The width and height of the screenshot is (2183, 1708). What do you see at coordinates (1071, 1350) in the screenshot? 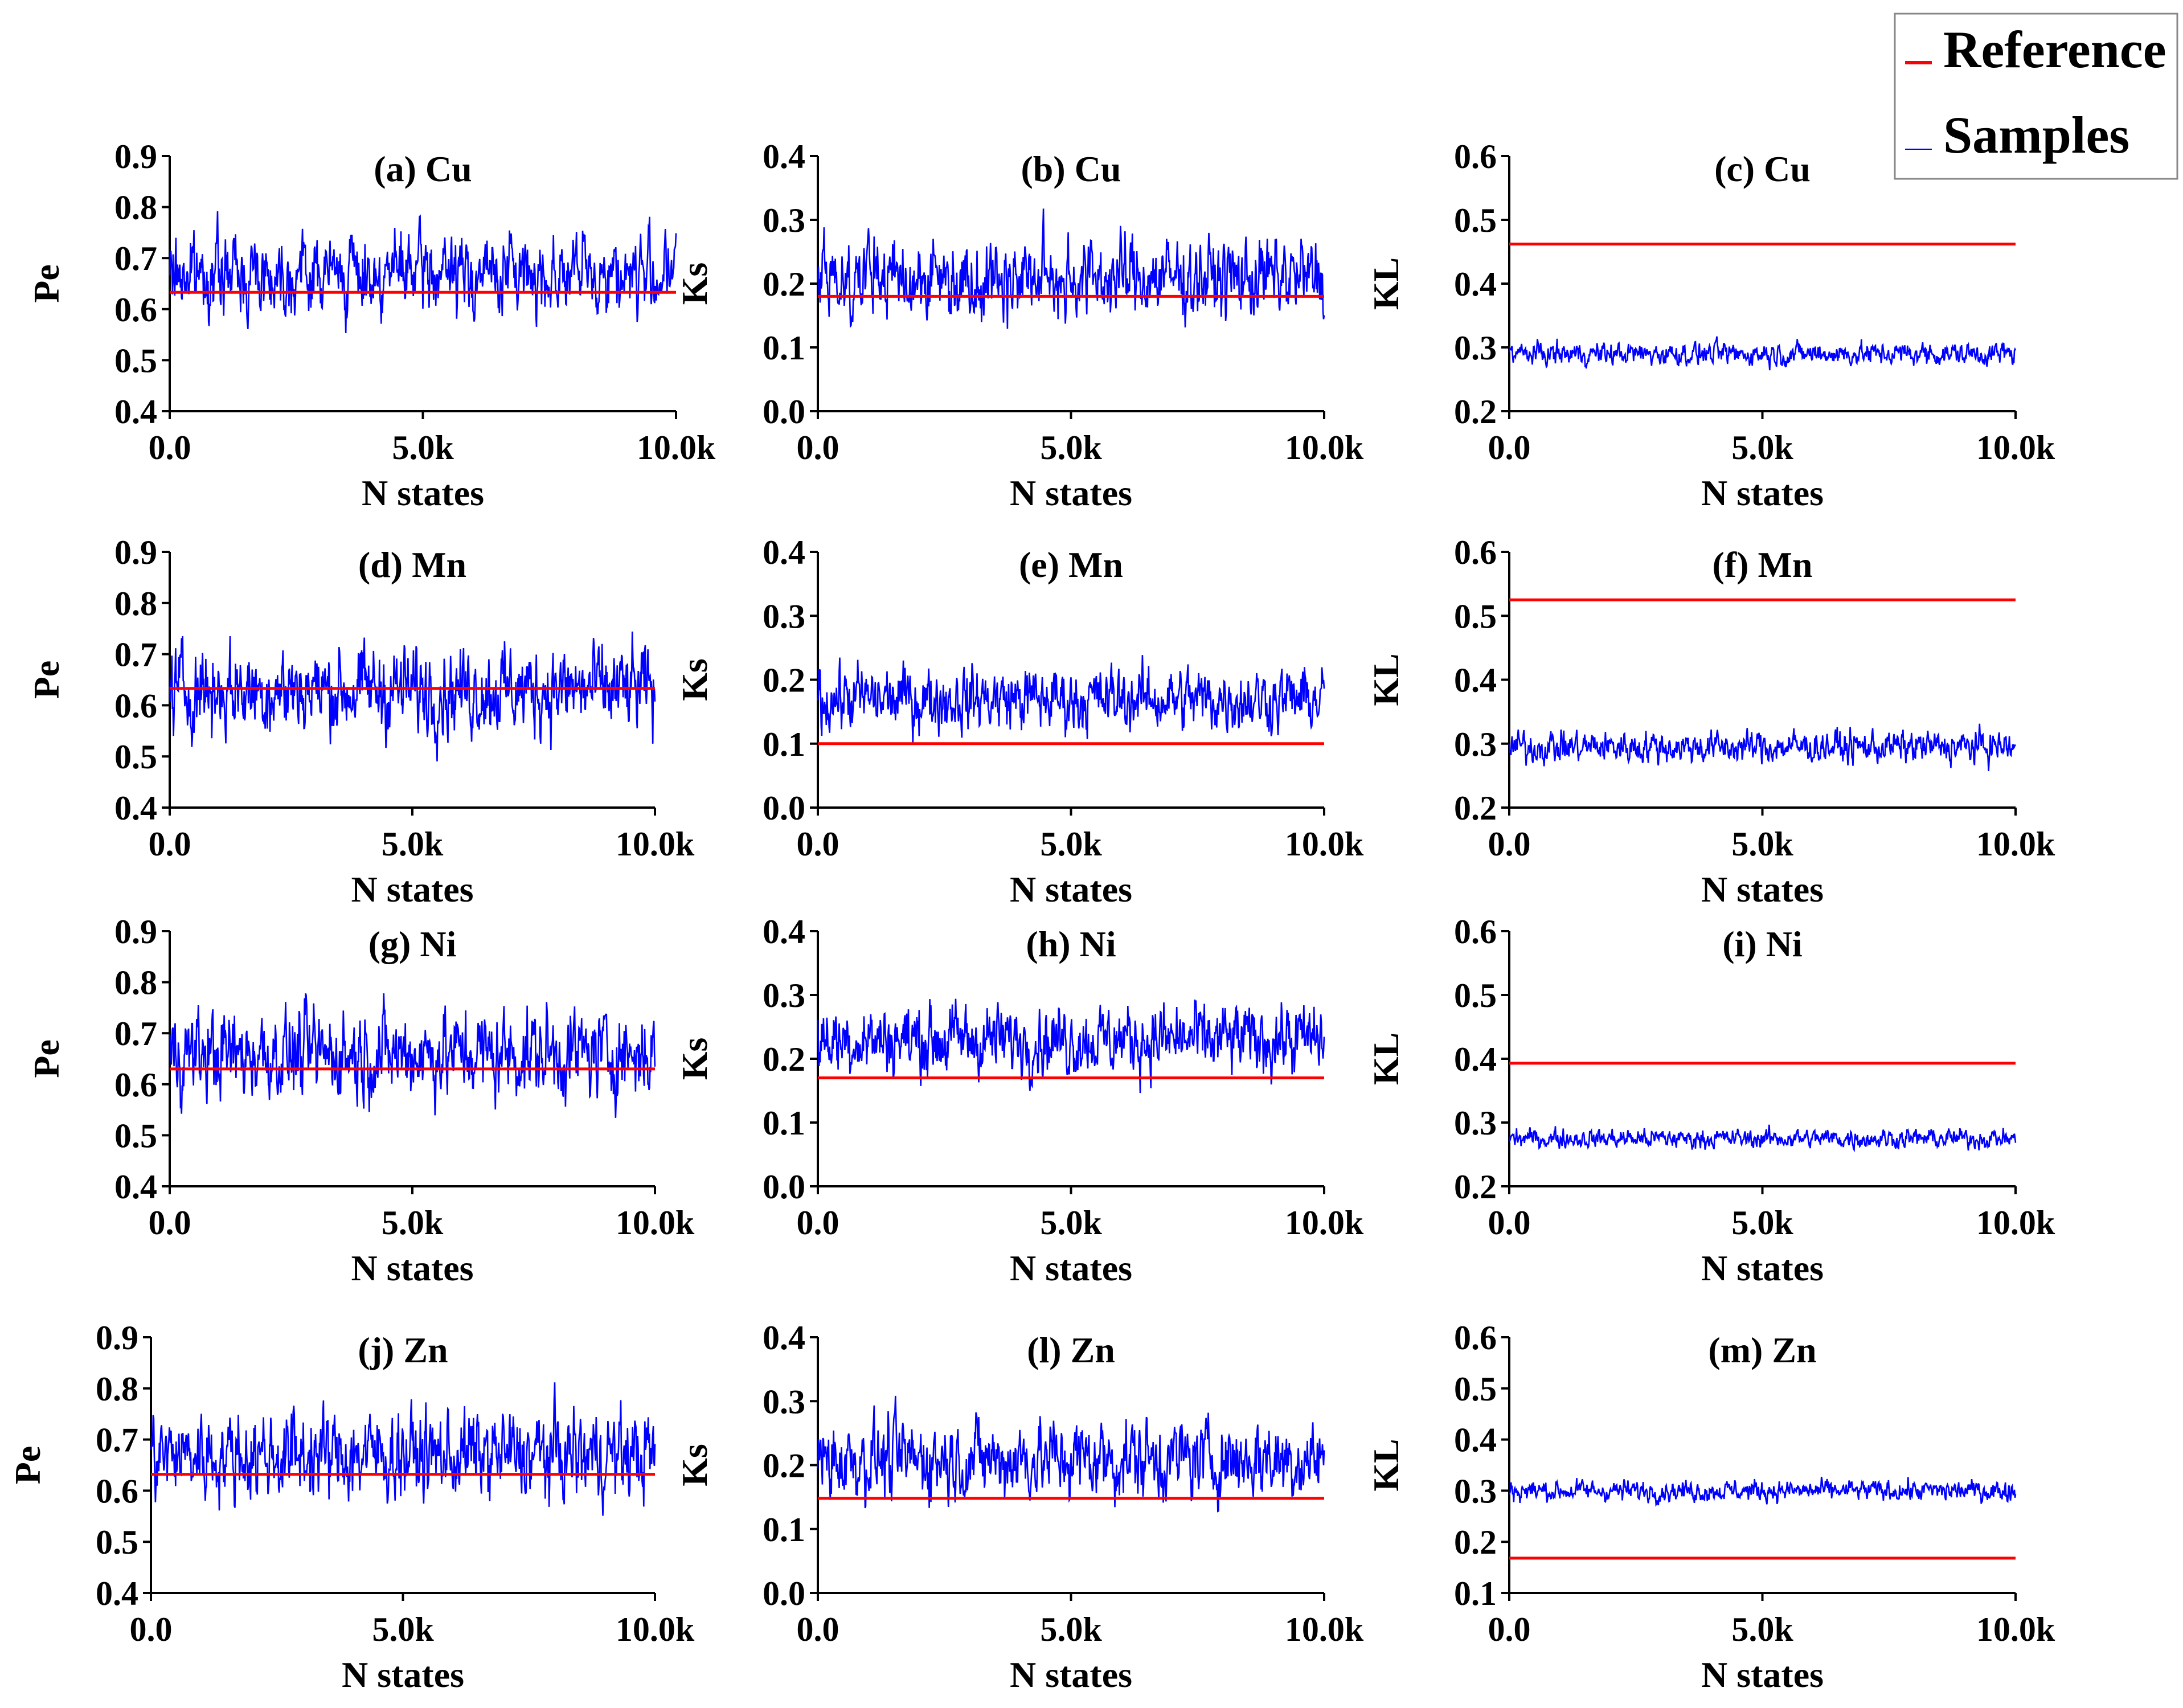
I see `panel-title: (l) Zn` at bounding box center [1071, 1350].